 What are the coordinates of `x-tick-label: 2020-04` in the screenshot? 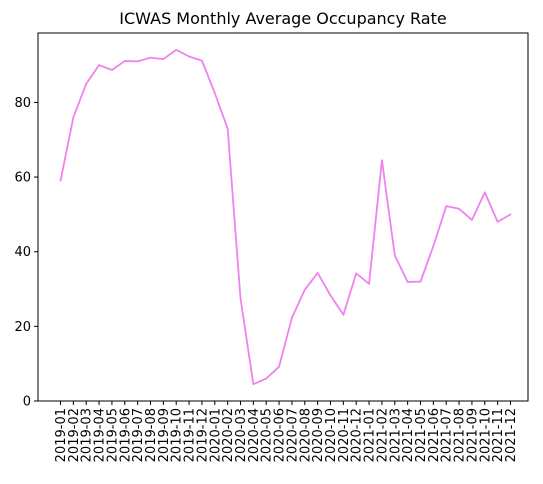 It's located at (254, 435).